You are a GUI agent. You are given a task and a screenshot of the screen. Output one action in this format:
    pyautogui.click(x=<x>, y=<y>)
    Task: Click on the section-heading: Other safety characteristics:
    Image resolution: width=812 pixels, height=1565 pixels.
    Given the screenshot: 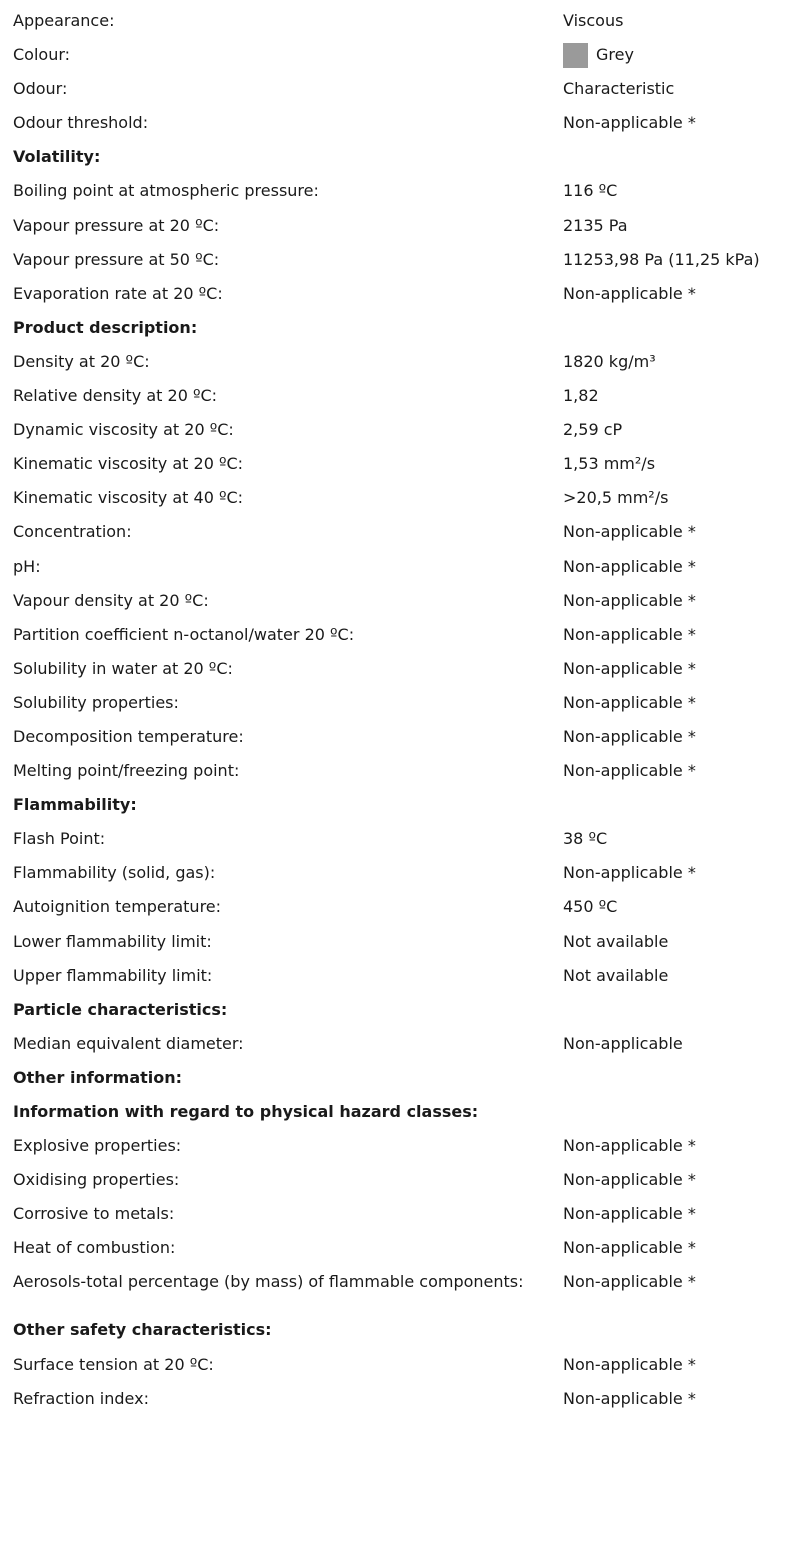 What is the action you would take?
    pyautogui.click(x=412, y=1330)
    